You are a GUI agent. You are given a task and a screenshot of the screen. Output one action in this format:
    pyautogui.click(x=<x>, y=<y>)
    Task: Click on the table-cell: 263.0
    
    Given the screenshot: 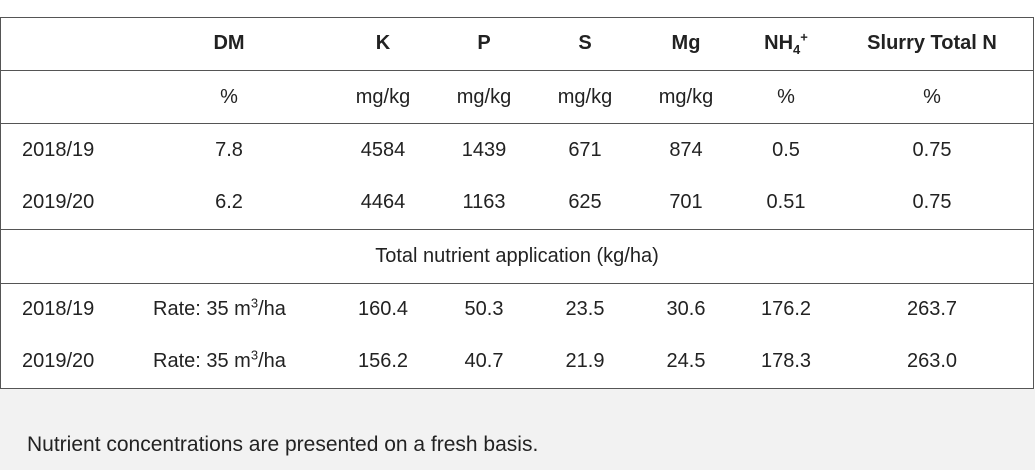 What is the action you would take?
    pyautogui.click(x=932, y=361)
    